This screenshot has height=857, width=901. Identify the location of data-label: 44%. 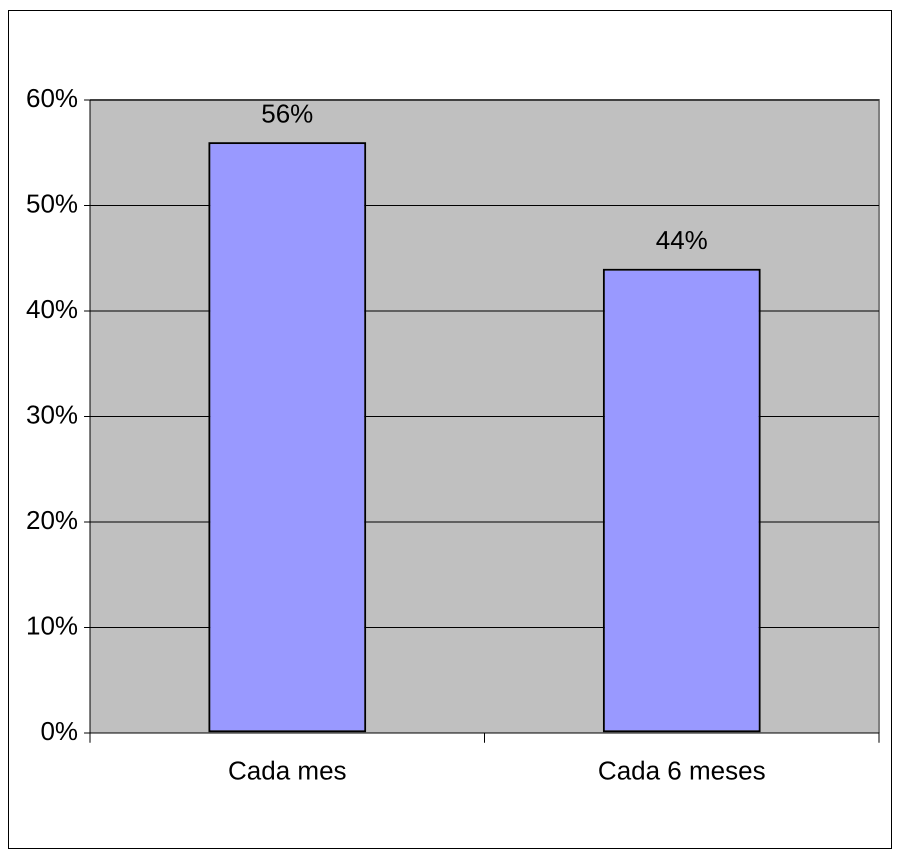
(682, 239).